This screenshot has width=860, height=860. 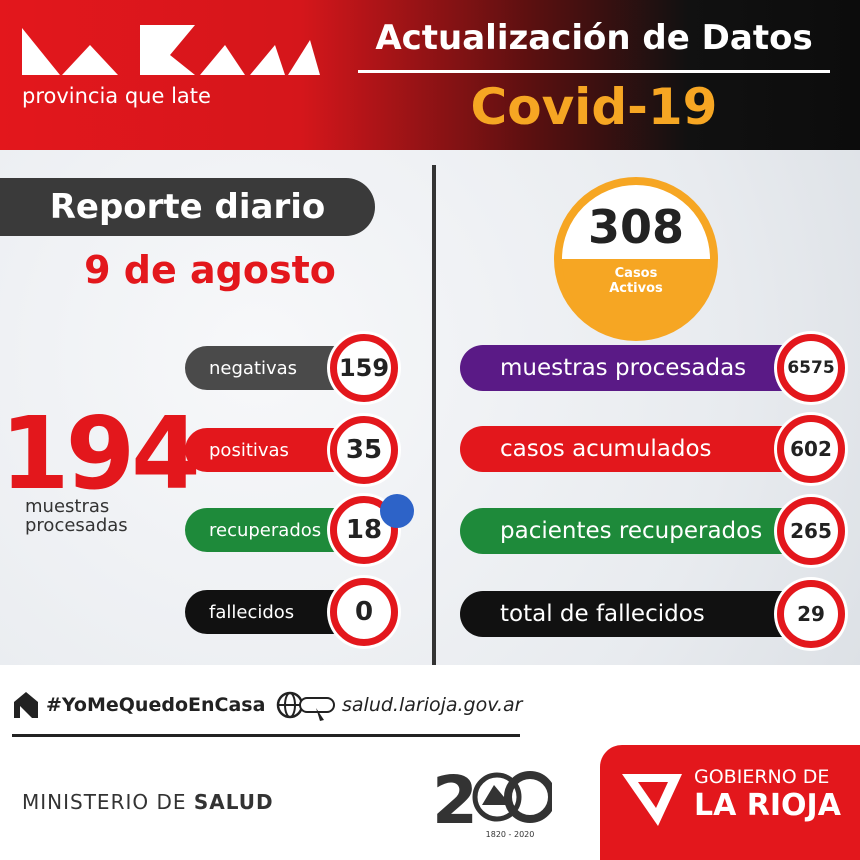 What do you see at coordinates (767, 805) in the screenshot?
I see `gov-line2: LA RIOJA` at bounding box center [767, 805].